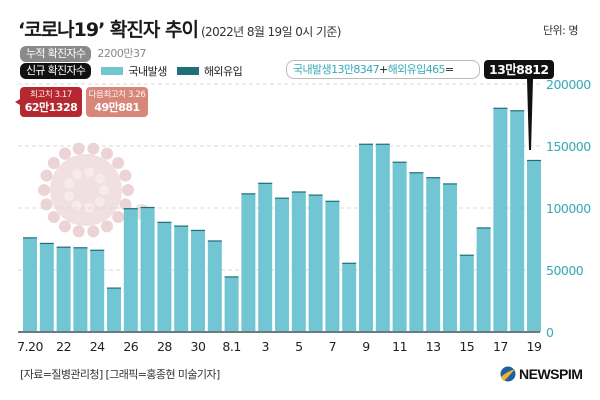 The image size is (600, 400). Describe the element at coordinates (541, 374) in the screenshot. I see `newspim-logo: NEWSPIM` at that location.